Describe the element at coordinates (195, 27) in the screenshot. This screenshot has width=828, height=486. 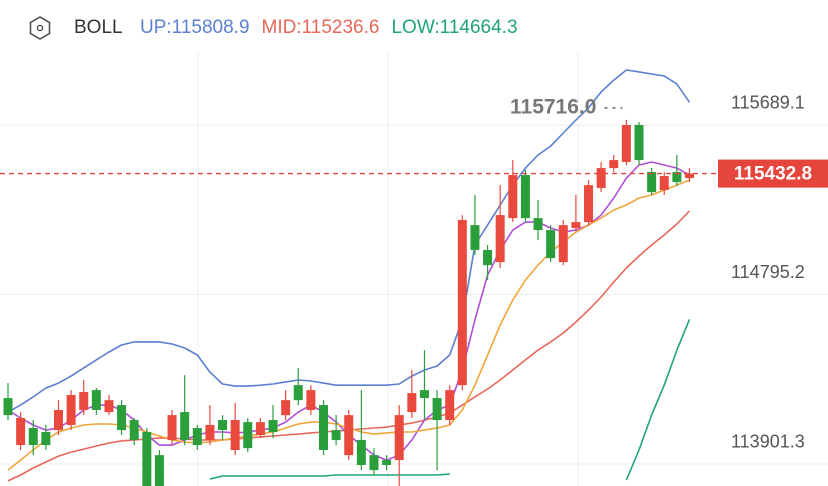
I see `legend-entry: UP:115808.9` at that location.